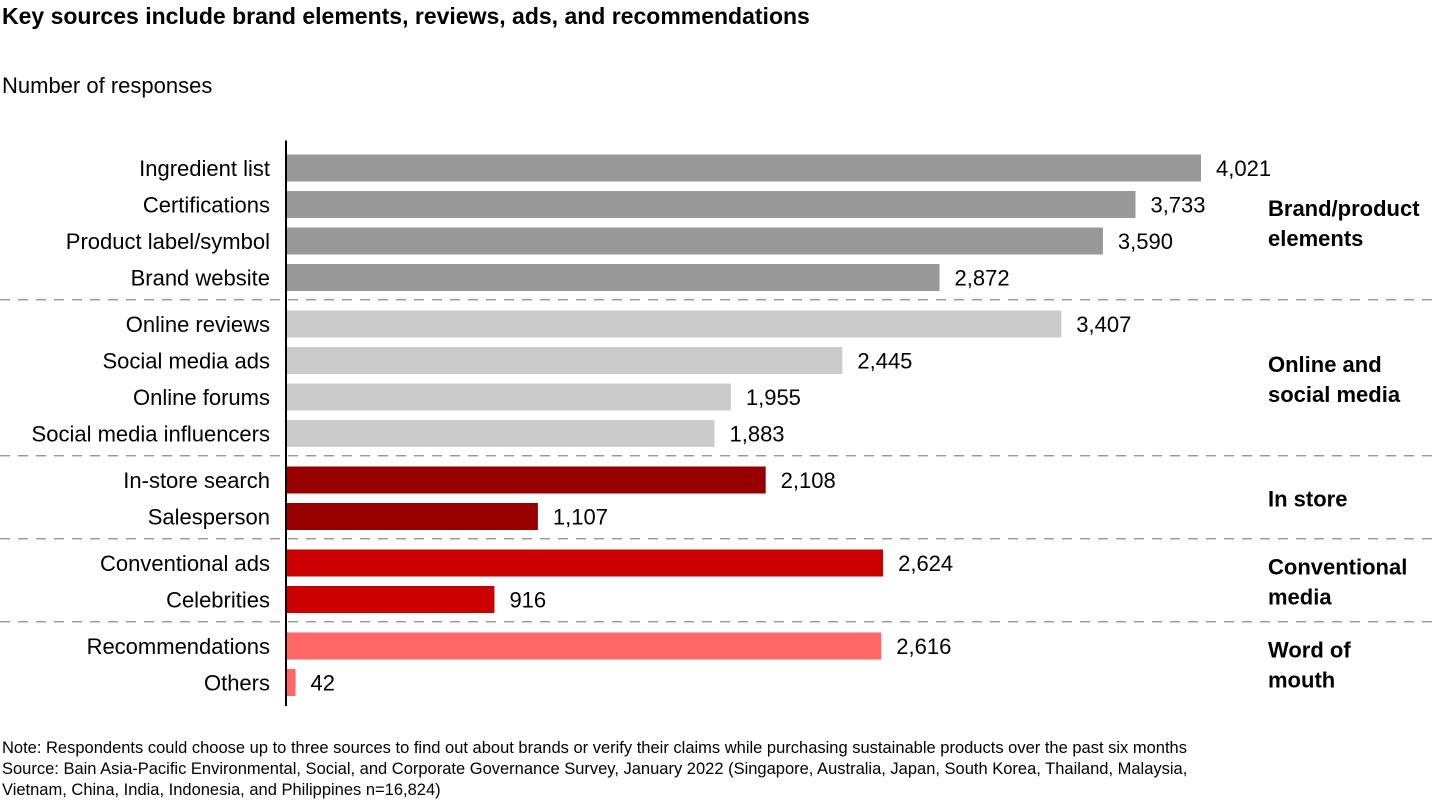 Image resolution: width=1440 pixels, height=810 pixels. Describe the element at coordinates (1145, 241) in the screenshot. I see `data-label: 3,590` at that location.